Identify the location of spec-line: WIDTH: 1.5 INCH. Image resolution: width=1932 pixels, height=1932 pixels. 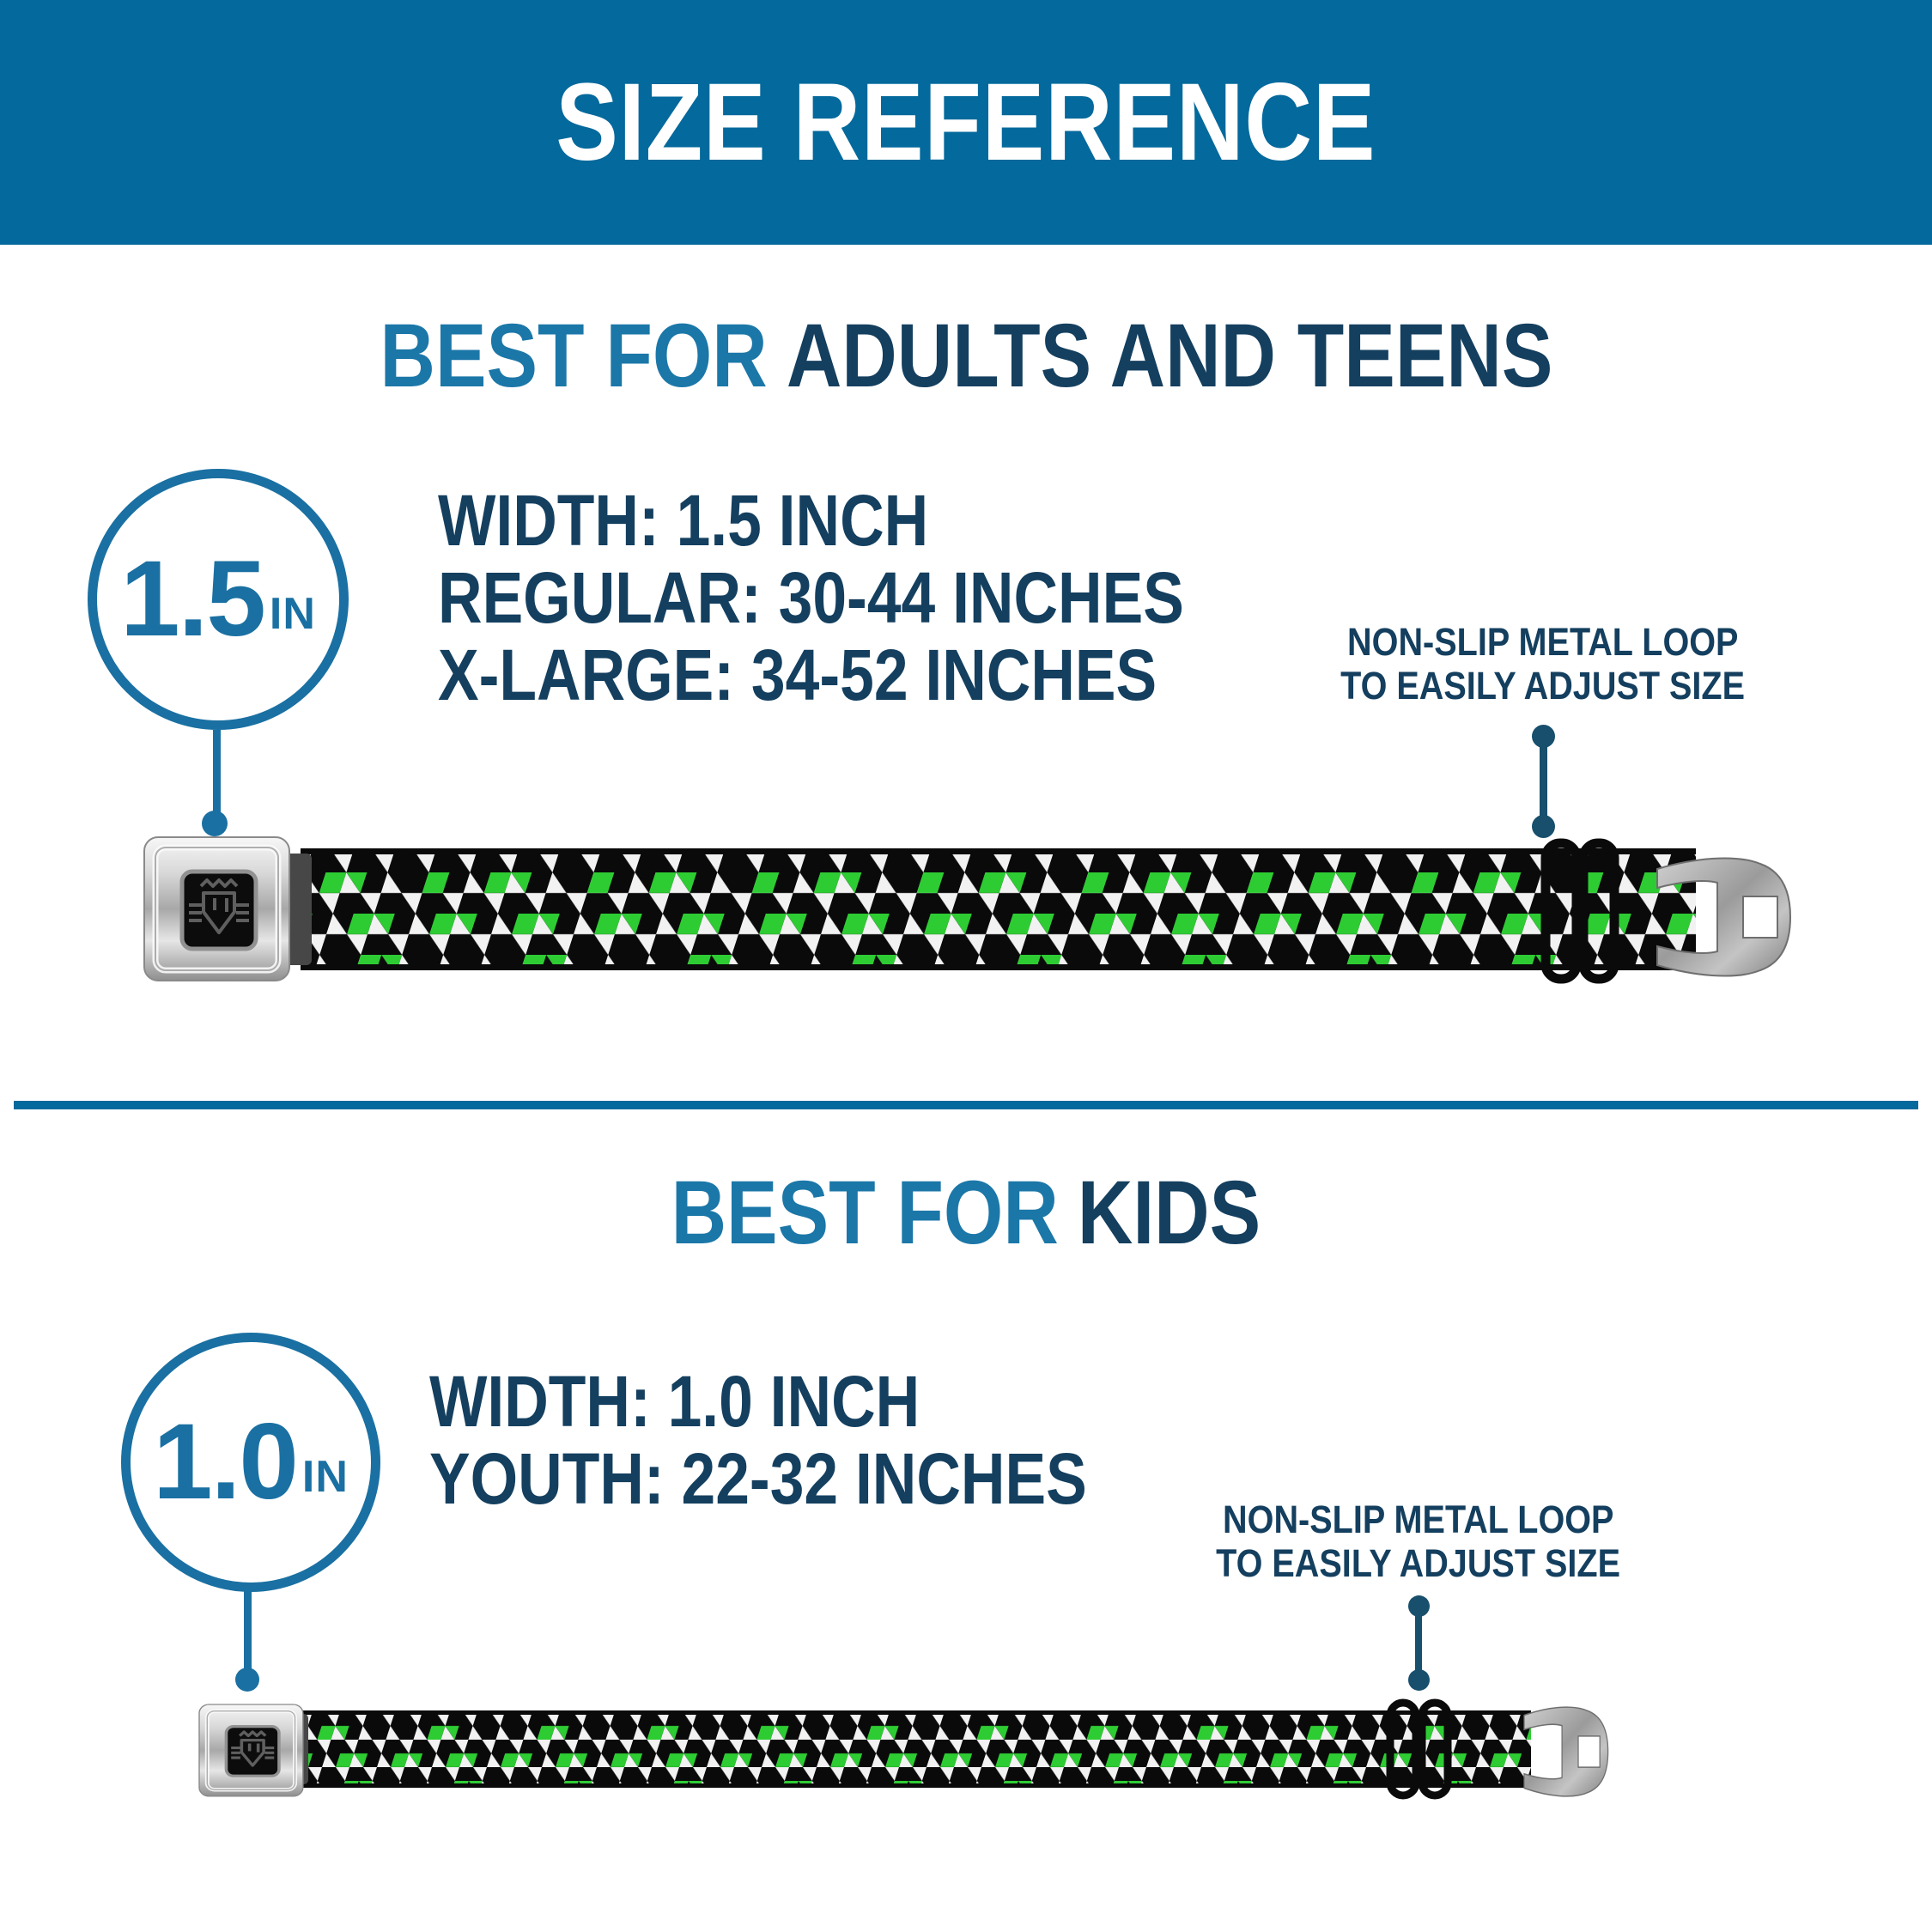
(684, 521).